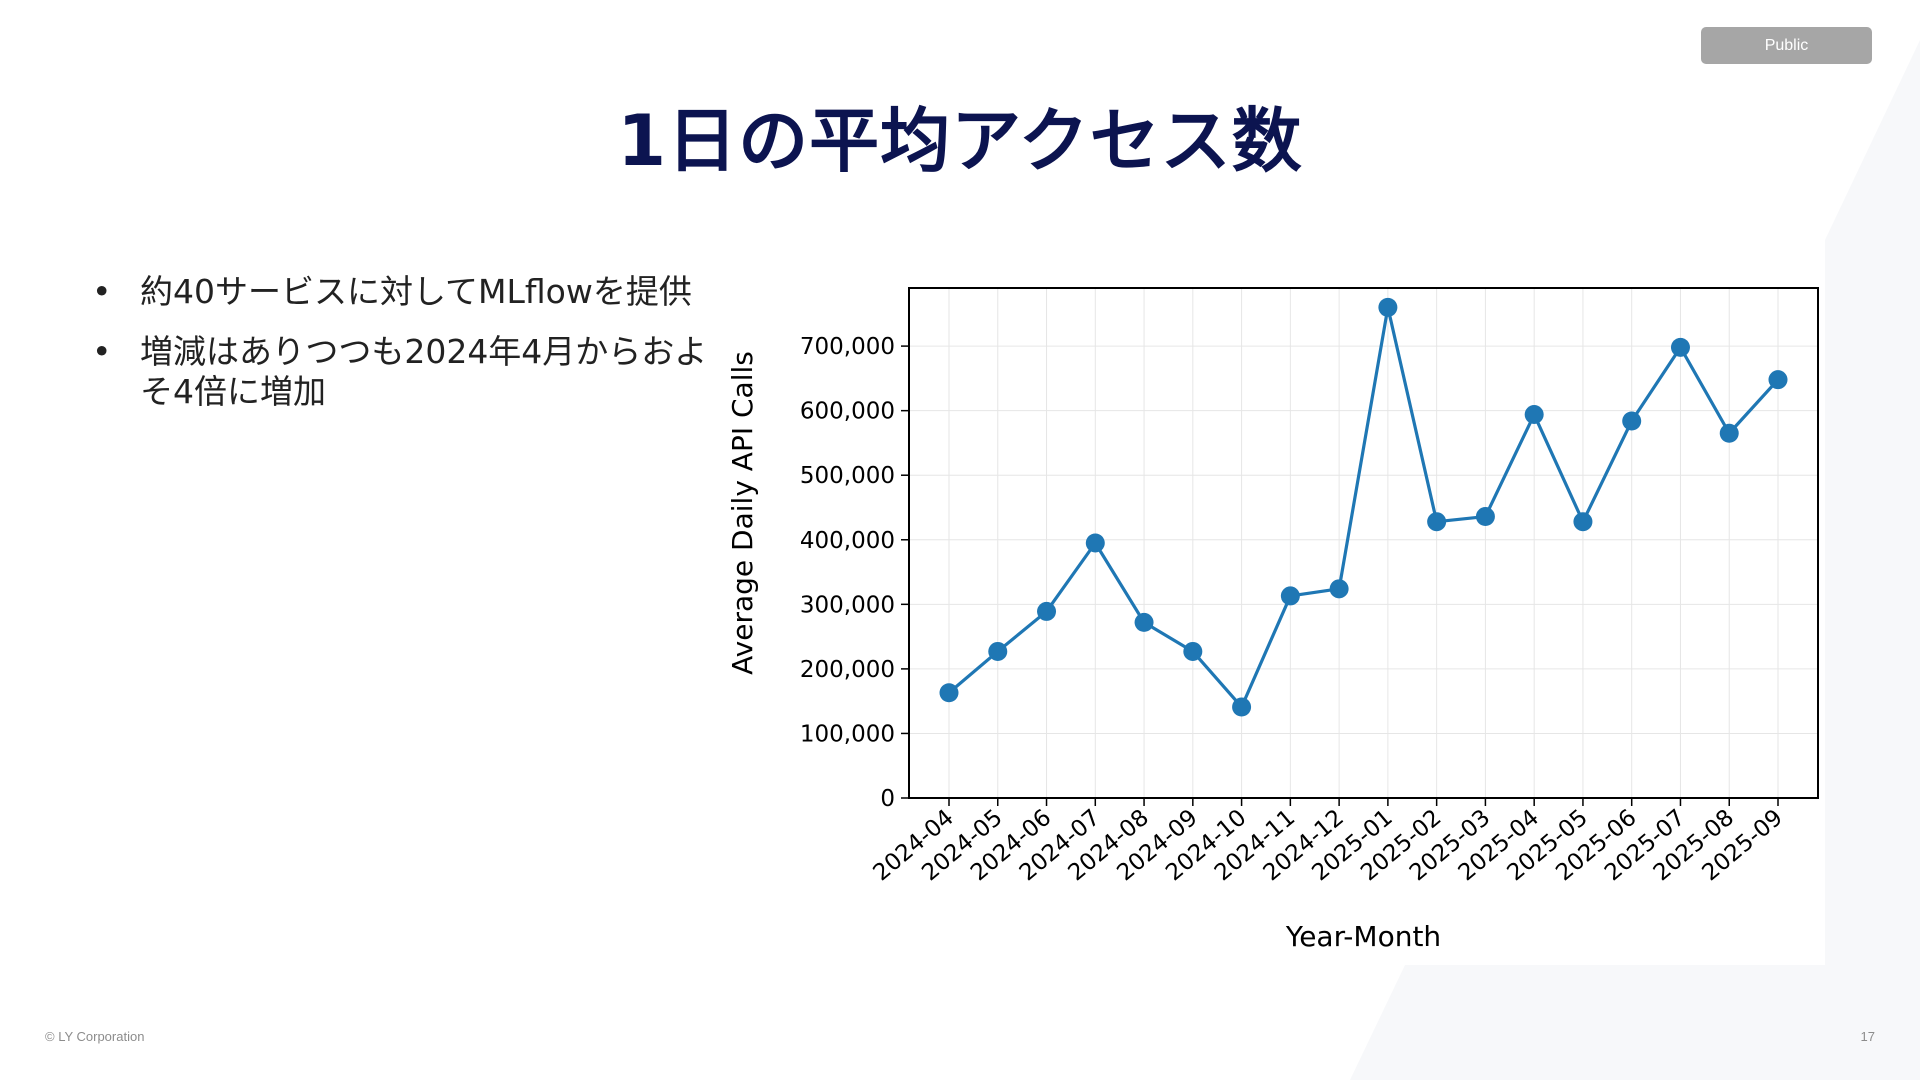 This screenshot has width=1920, height=1080. I want to click on y-tick-label: 700,000, so click(847, 347).